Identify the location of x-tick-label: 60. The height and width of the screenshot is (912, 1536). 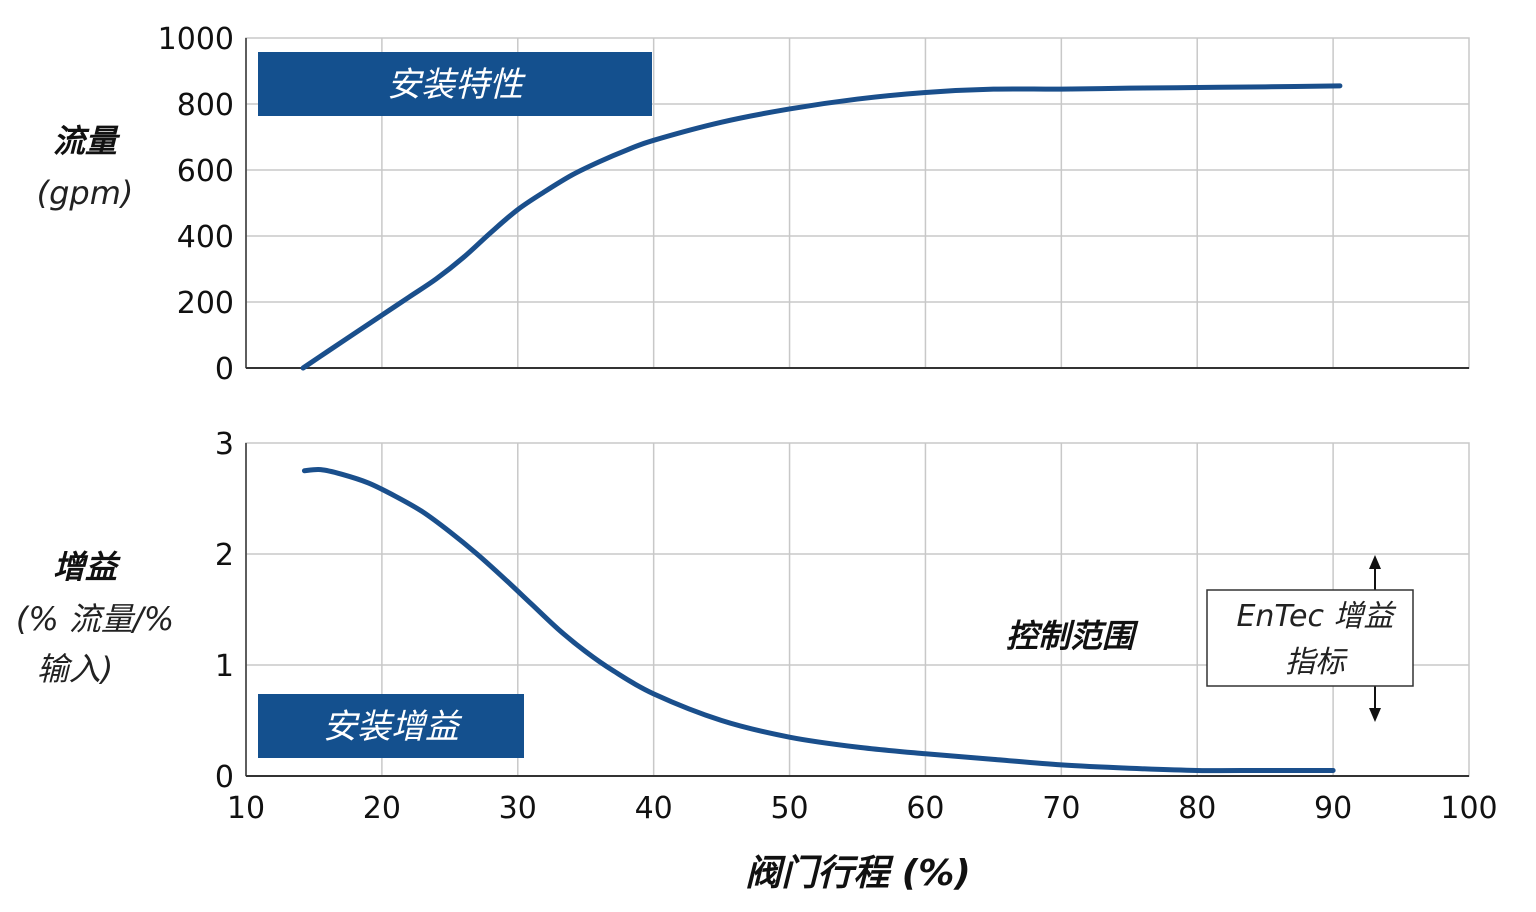
(925, 808).